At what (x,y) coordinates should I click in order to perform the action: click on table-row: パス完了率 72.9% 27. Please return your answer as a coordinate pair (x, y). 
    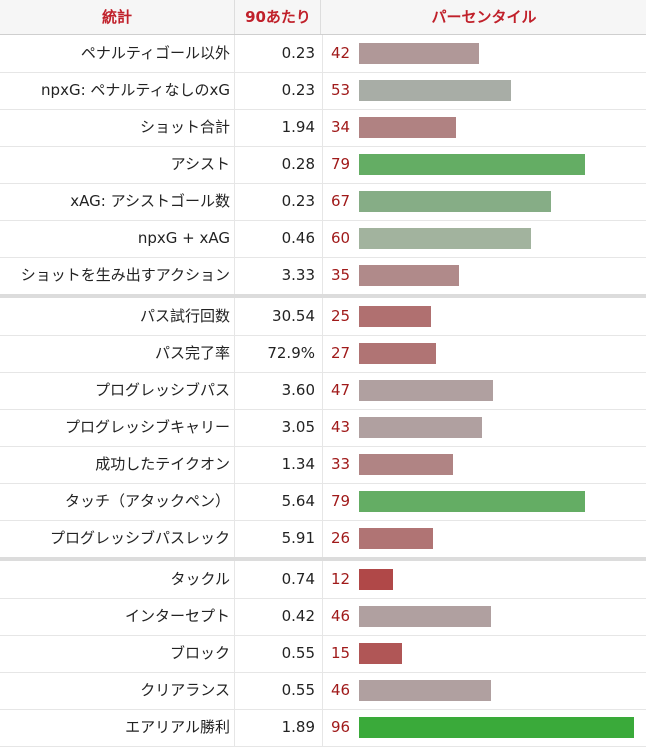
    Looking at the image, I should click on (323, 354).